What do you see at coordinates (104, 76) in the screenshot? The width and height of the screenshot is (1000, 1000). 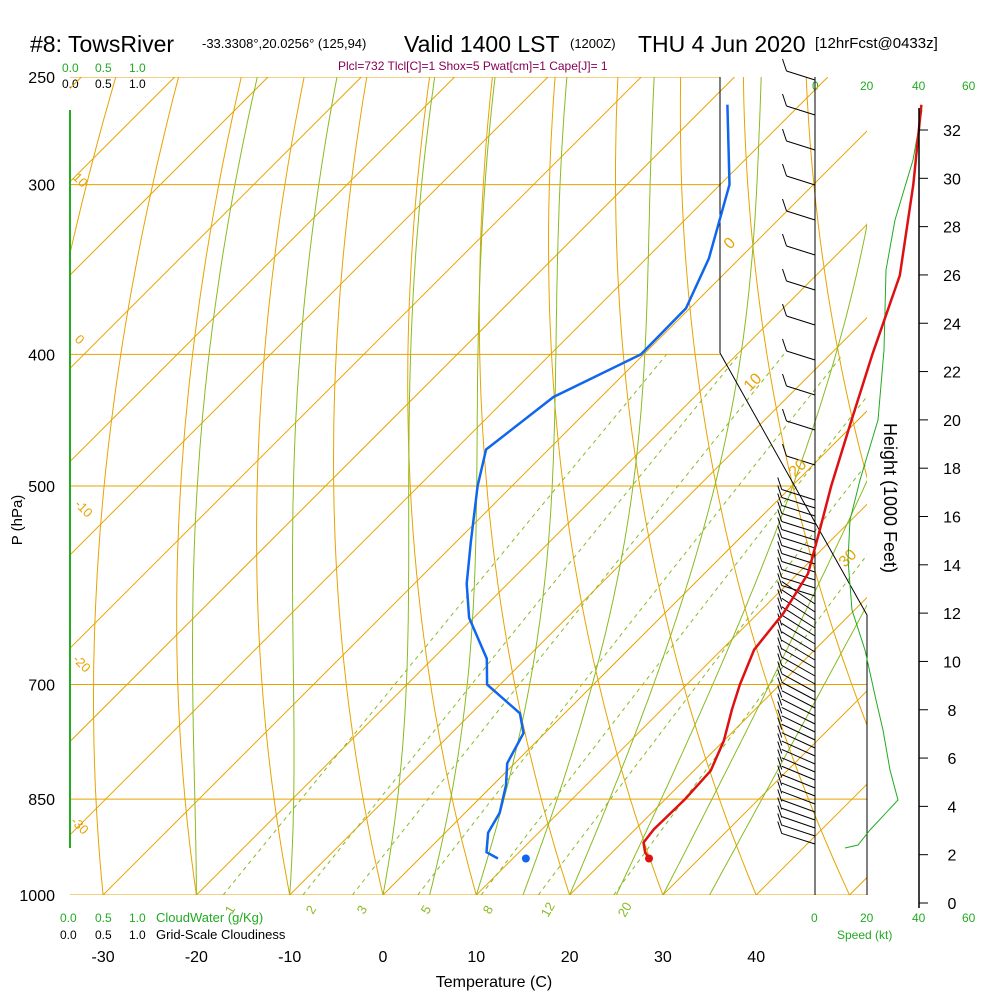 I see `cloud-scale-top: 0.0 0.5 1.0 0.0 0.5 1.0` at bounding box center [104, 76].